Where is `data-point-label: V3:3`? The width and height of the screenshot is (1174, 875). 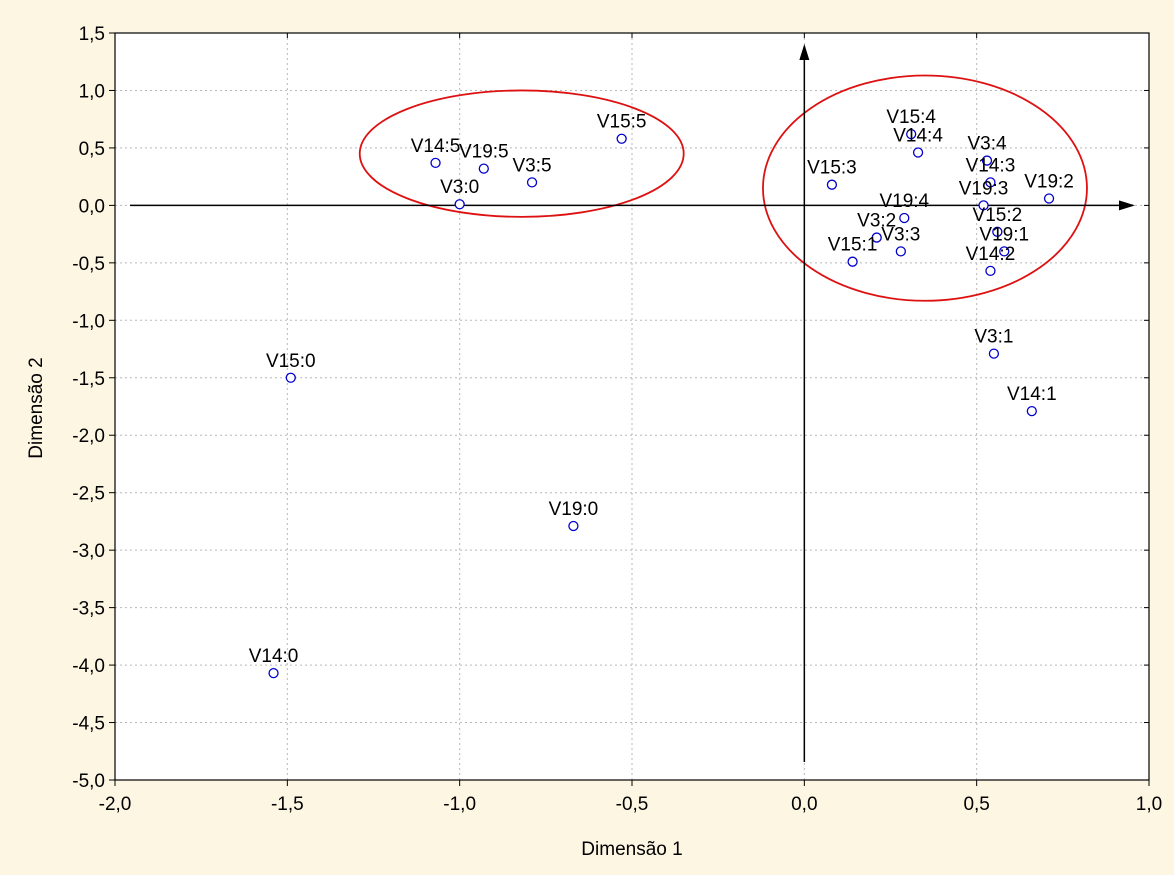
data-point-label: V3:3 is located at coordinates (900, 234).